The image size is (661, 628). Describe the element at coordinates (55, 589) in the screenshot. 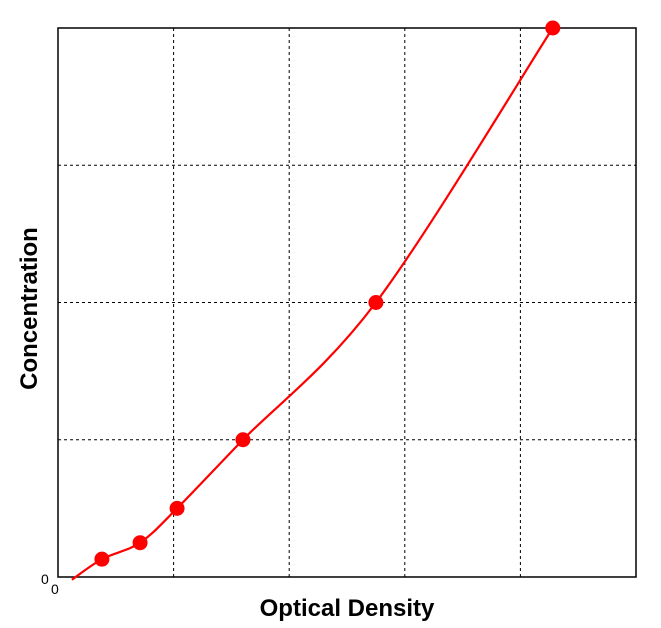

I see `x-tick-label: 0` at that location.